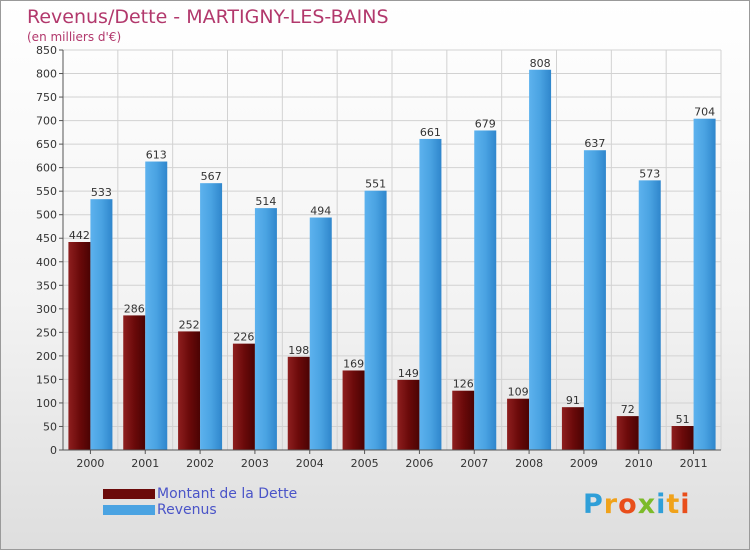  What do you see at coordinates (485, 290) in the screenshot?
I see `bar-revenus-2007` at bounding box center [485, 290].